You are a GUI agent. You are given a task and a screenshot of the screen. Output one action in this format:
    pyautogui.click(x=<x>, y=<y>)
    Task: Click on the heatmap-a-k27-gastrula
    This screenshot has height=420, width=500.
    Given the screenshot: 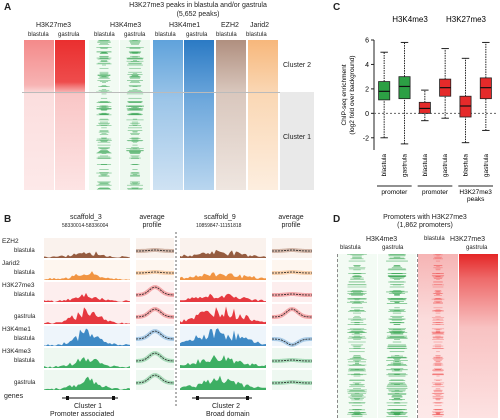 What is the action you would take?
    pyautogui.click(x=70, y=115)
    